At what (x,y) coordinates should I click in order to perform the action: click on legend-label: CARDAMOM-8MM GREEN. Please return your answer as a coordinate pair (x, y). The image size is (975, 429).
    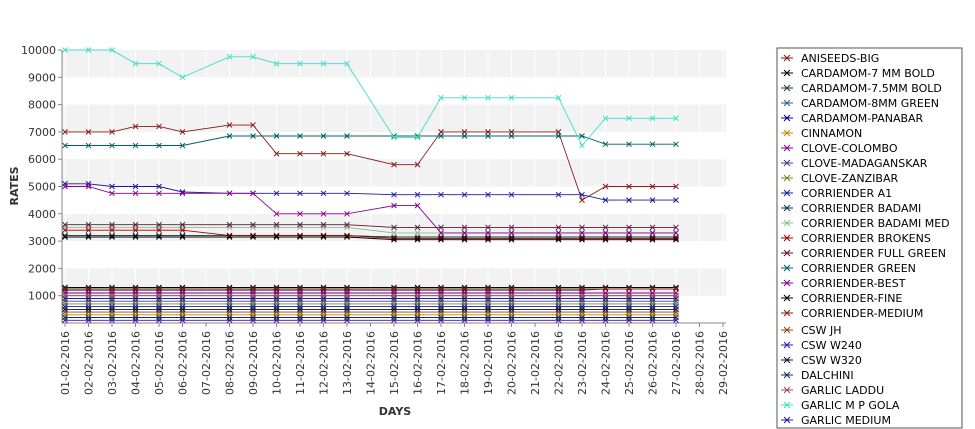
    Looking at the image, I should click on (870, 103).